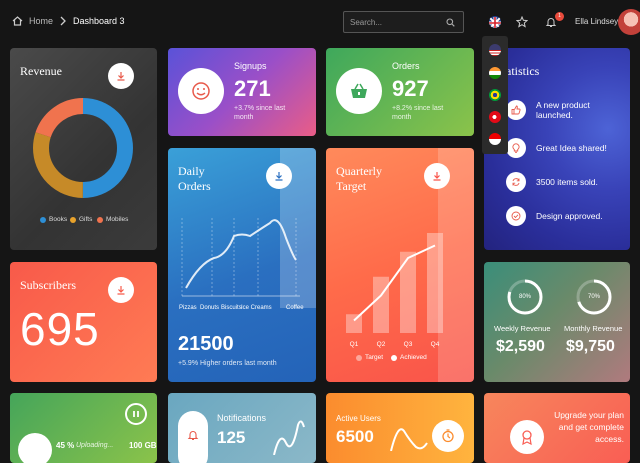 Image resolution: width=640 pixels, height=463 pixels. What do you see at coordinates (495, 50) in the screenshot?
I see `us-flag-icon` at bounding box center [495, 50].